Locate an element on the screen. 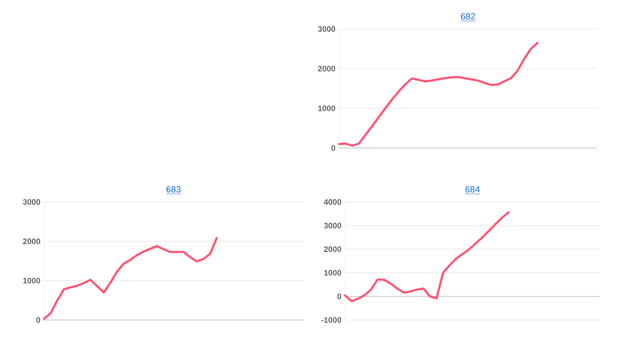 The width and height of the screenshot is (618, 352). chart-title: 683 is located at coordinates (173, 189).